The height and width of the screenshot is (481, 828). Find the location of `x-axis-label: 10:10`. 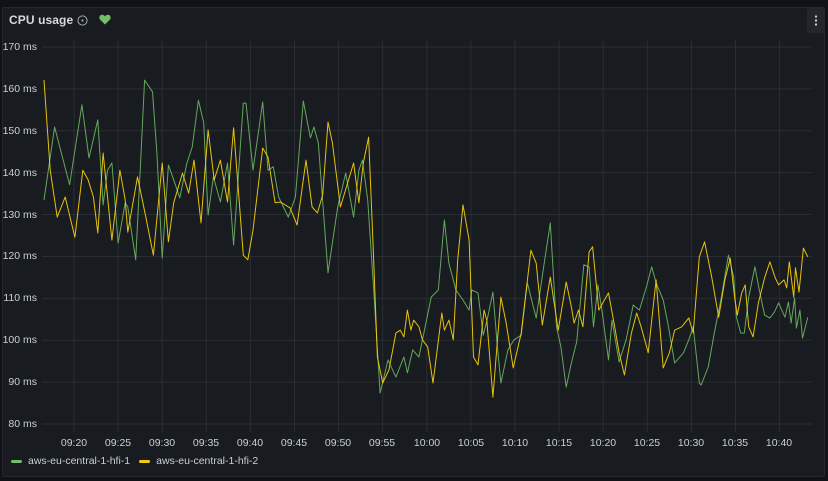

x-axis-label: 10:10 is located at coordinates (515, 443).